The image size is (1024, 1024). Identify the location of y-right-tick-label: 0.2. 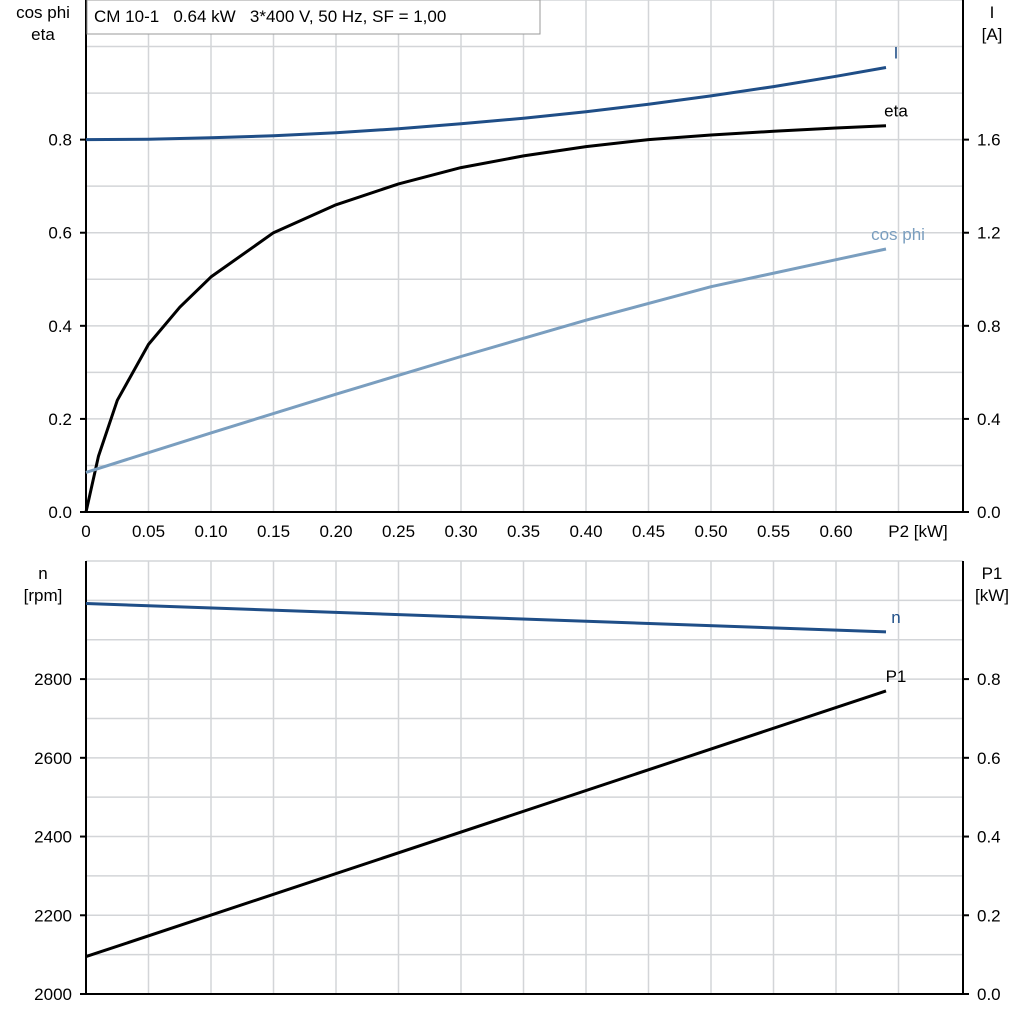
(989, 915).